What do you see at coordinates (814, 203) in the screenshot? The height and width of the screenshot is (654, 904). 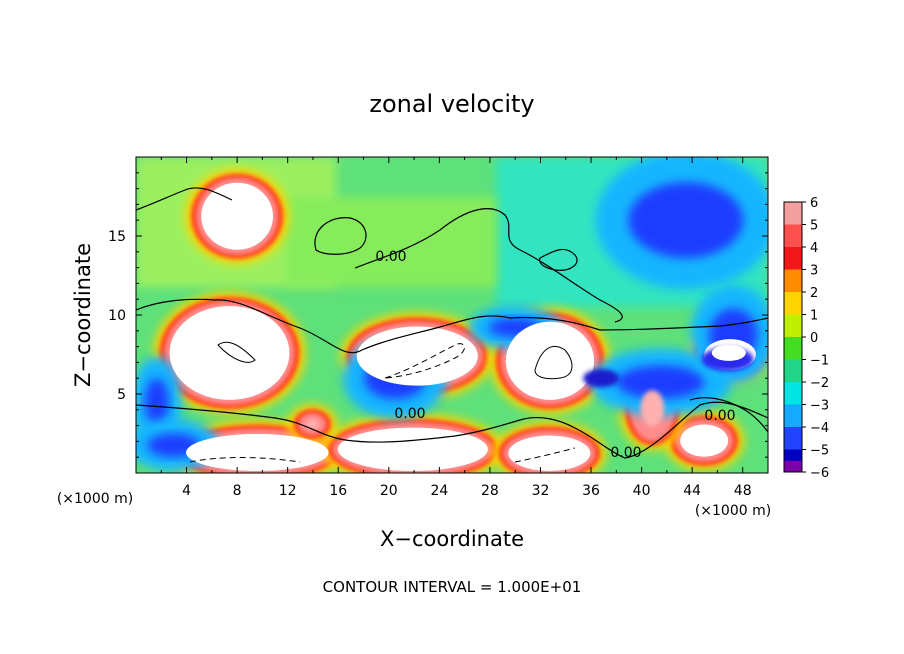 I see `colorbar-label: 6` at bounding box center [814, 203].